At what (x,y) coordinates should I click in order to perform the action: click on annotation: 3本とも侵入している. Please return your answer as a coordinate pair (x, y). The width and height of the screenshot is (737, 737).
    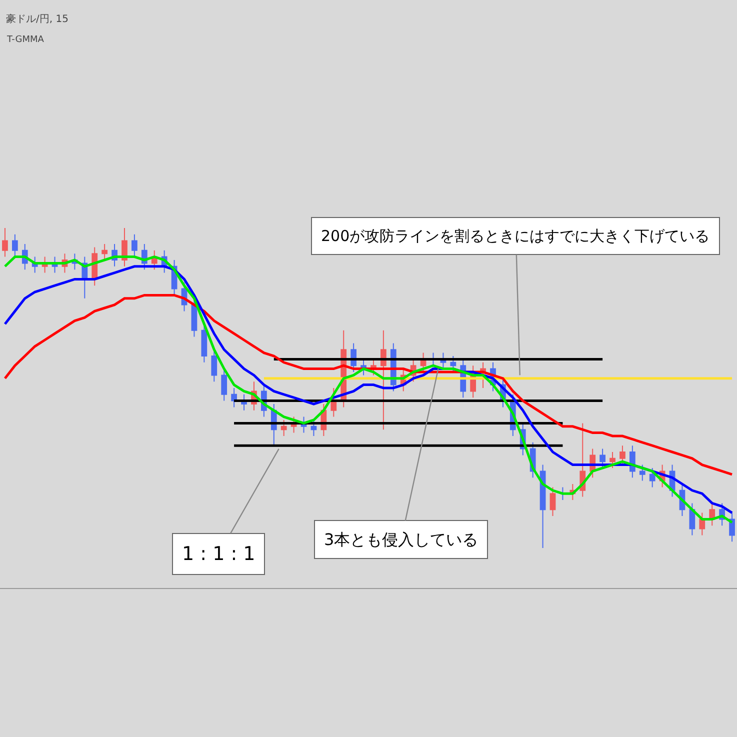
    Looking at the image, I should click on (401, 539).